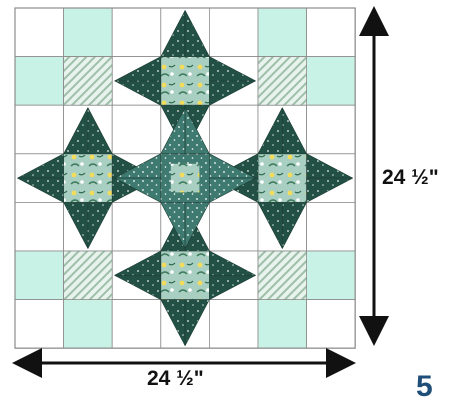 Image resolution: width=462 pixels, height=403 pixels. I want to click on height-dimension-label: 24 ½", so click(410, 177).